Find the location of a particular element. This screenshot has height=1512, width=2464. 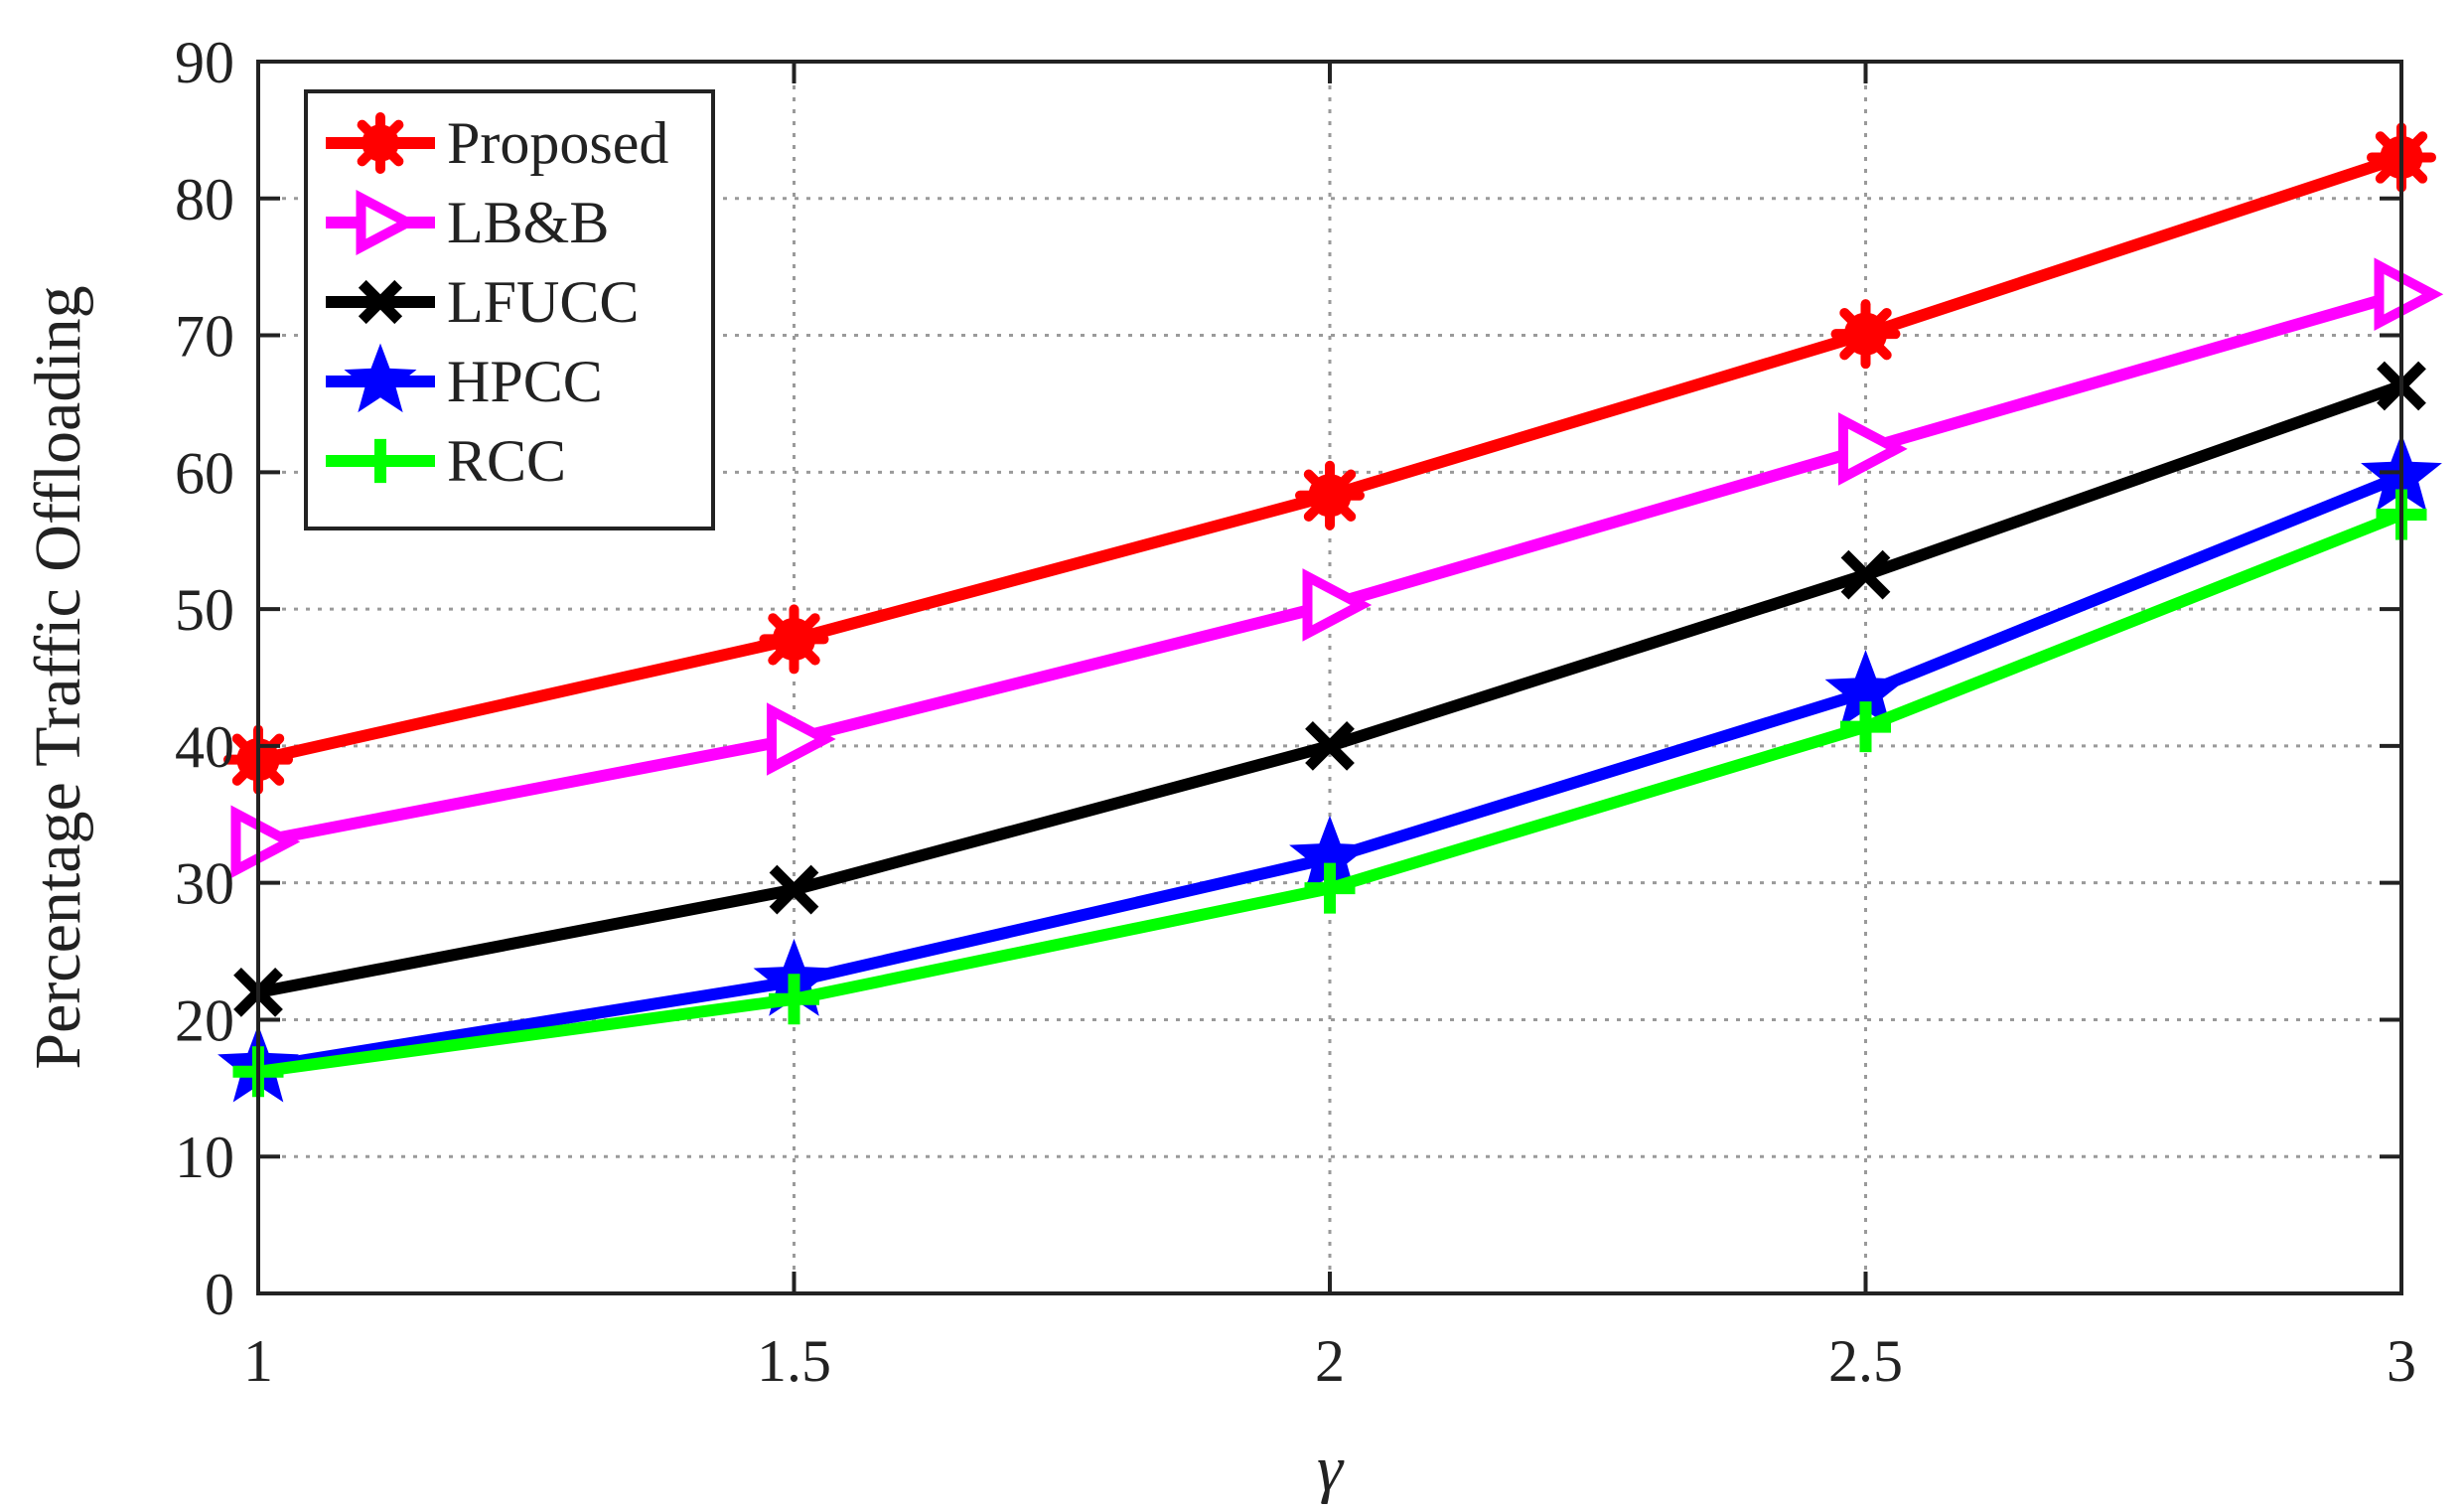

legend-entry-lfucc: LFUCC is located at coordinates (482, 302).